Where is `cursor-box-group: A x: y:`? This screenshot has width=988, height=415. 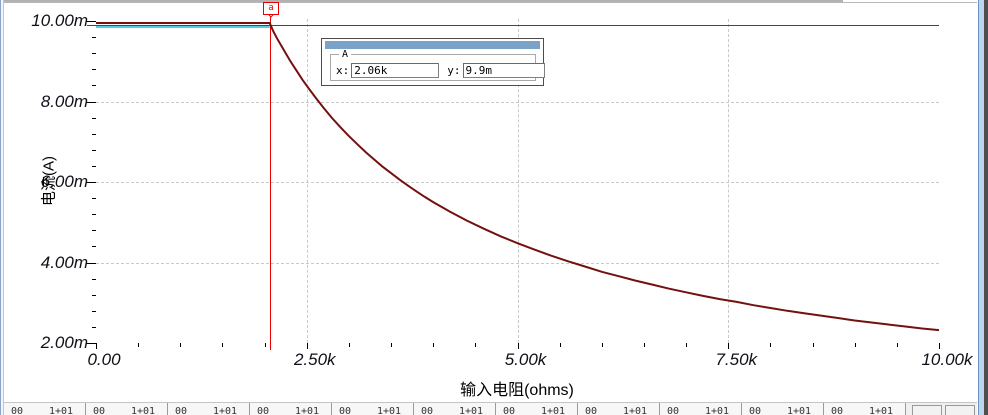
cursor-box-group: A x: y: is located at coordinates (437, 65).